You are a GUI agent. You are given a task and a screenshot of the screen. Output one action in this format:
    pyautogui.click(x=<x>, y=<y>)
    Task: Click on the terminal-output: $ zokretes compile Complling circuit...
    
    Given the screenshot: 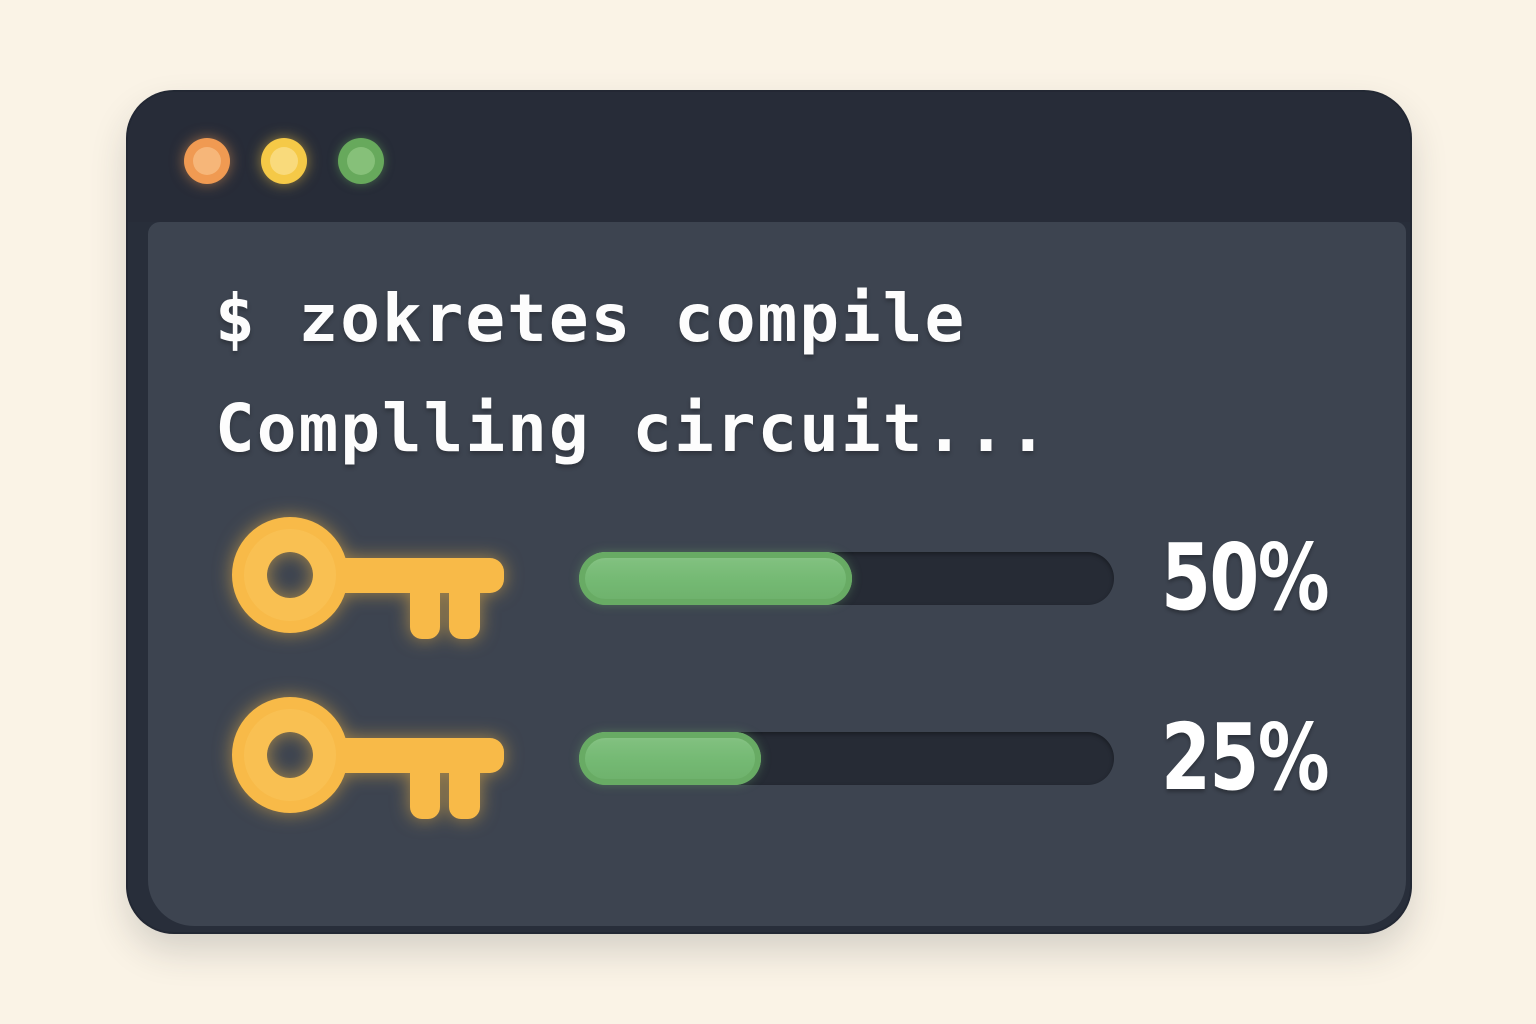 What is the action you would take?
    pyautogui.click(x=632, y=374)
    